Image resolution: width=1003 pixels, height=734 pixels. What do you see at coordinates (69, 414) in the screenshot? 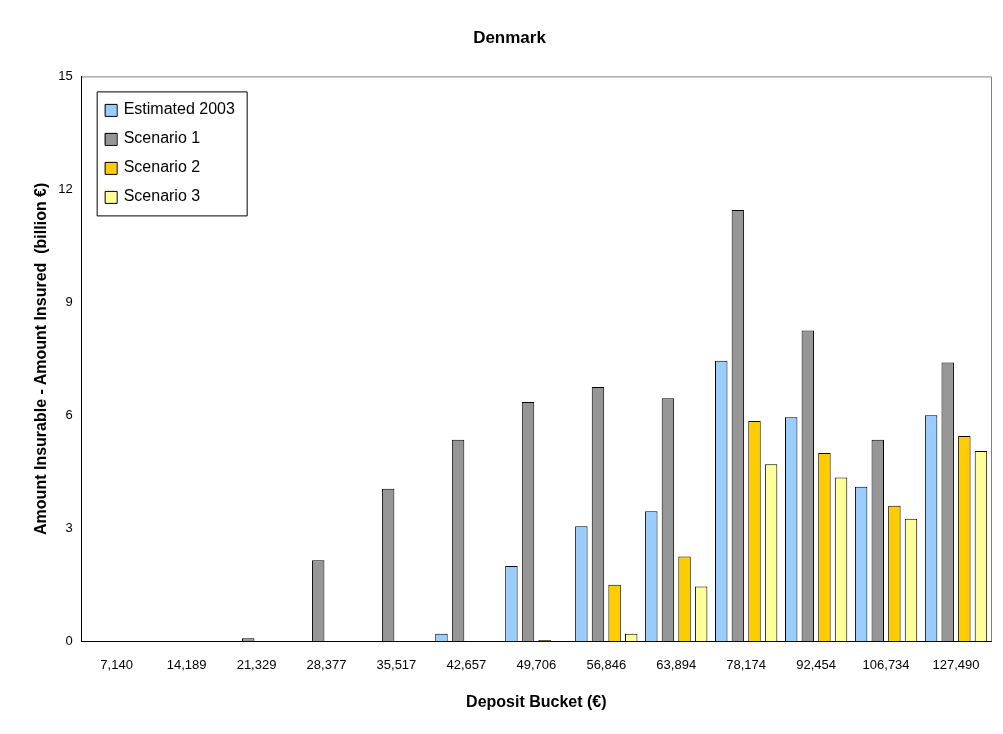
I see `y-tick-label: 6` at bounding box center [69, 414].